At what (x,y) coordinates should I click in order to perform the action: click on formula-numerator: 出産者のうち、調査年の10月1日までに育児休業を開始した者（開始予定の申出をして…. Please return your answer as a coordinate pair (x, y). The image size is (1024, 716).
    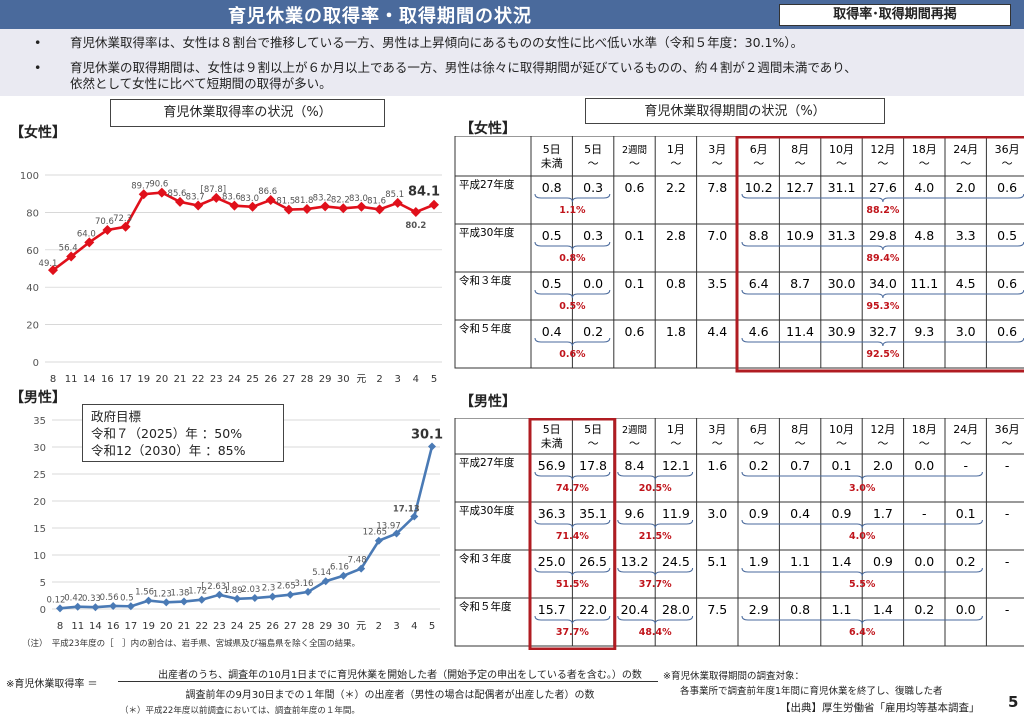
    Looking at the image, I should click on (400, 675).